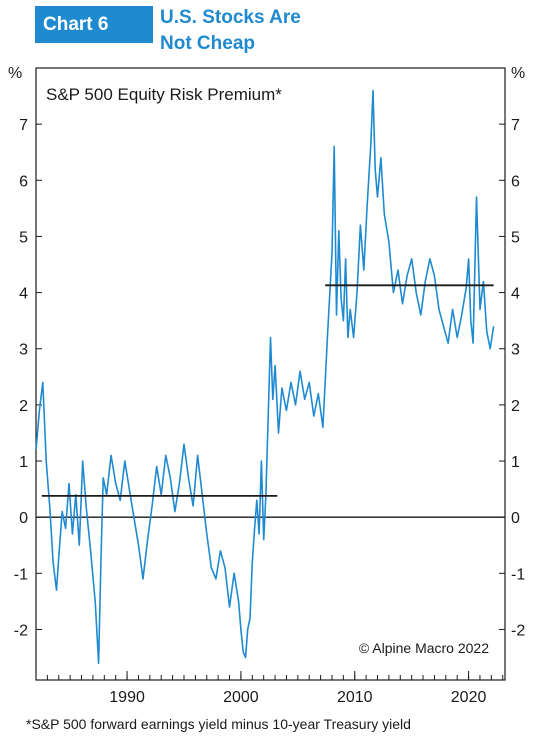 This screenshot has width=549, height=750. Describe the element at coordinates (515, 181) in the screenshot. I see `y-tick-label-right: 6` at that location.